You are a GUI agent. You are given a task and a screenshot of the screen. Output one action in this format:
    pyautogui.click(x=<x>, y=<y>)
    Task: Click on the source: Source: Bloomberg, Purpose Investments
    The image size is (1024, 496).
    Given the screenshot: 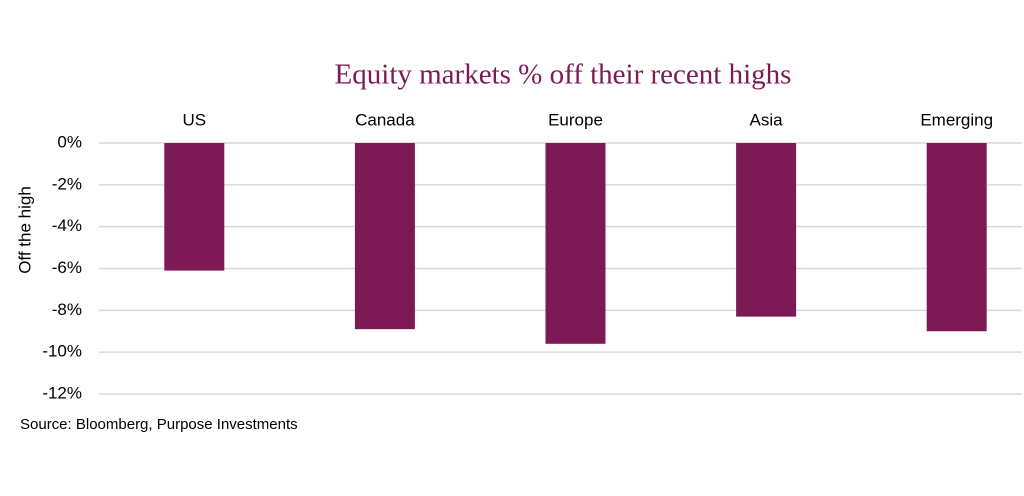 What is the action you would take?
    pyautogui.click(x=159, y=424)
    